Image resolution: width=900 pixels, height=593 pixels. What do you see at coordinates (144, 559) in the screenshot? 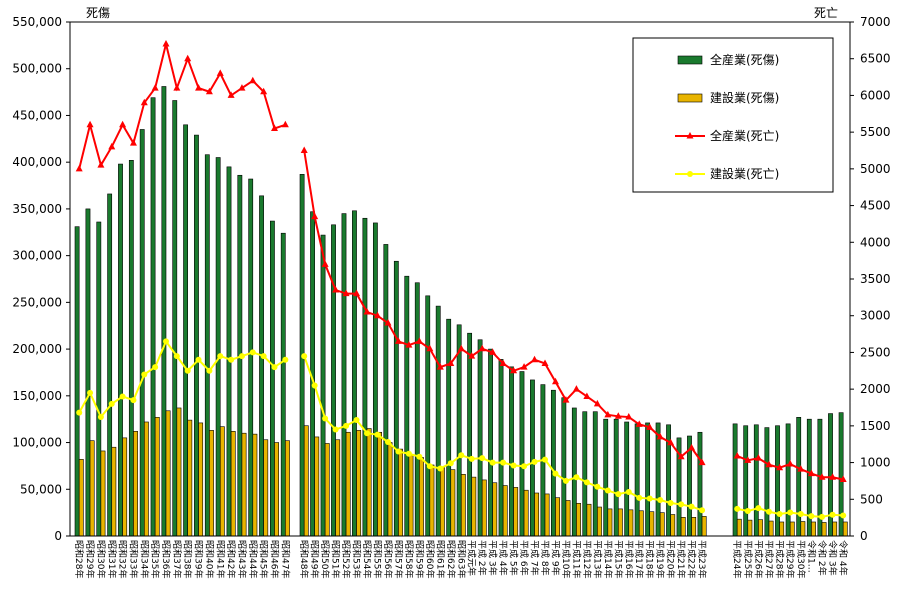
I see `x-tick-label: 昭和34年` at bounding box center [144, 559].